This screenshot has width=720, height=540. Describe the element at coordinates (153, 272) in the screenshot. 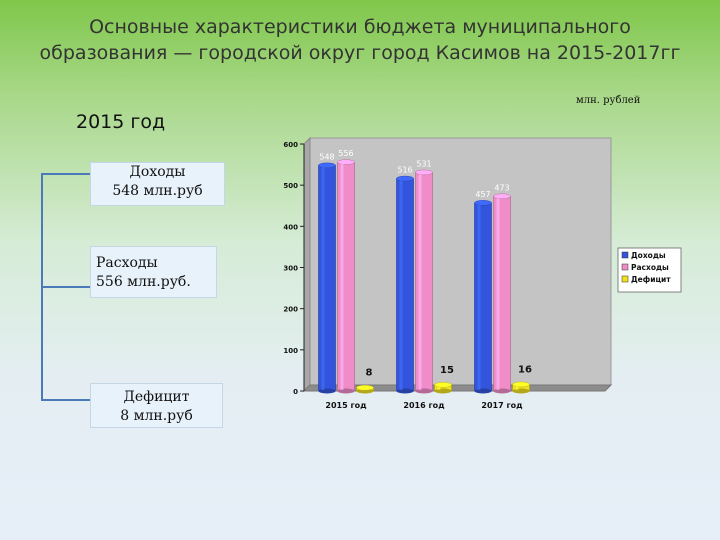

I see `expense-box: Расходы 556 млн.руб.` at that location.